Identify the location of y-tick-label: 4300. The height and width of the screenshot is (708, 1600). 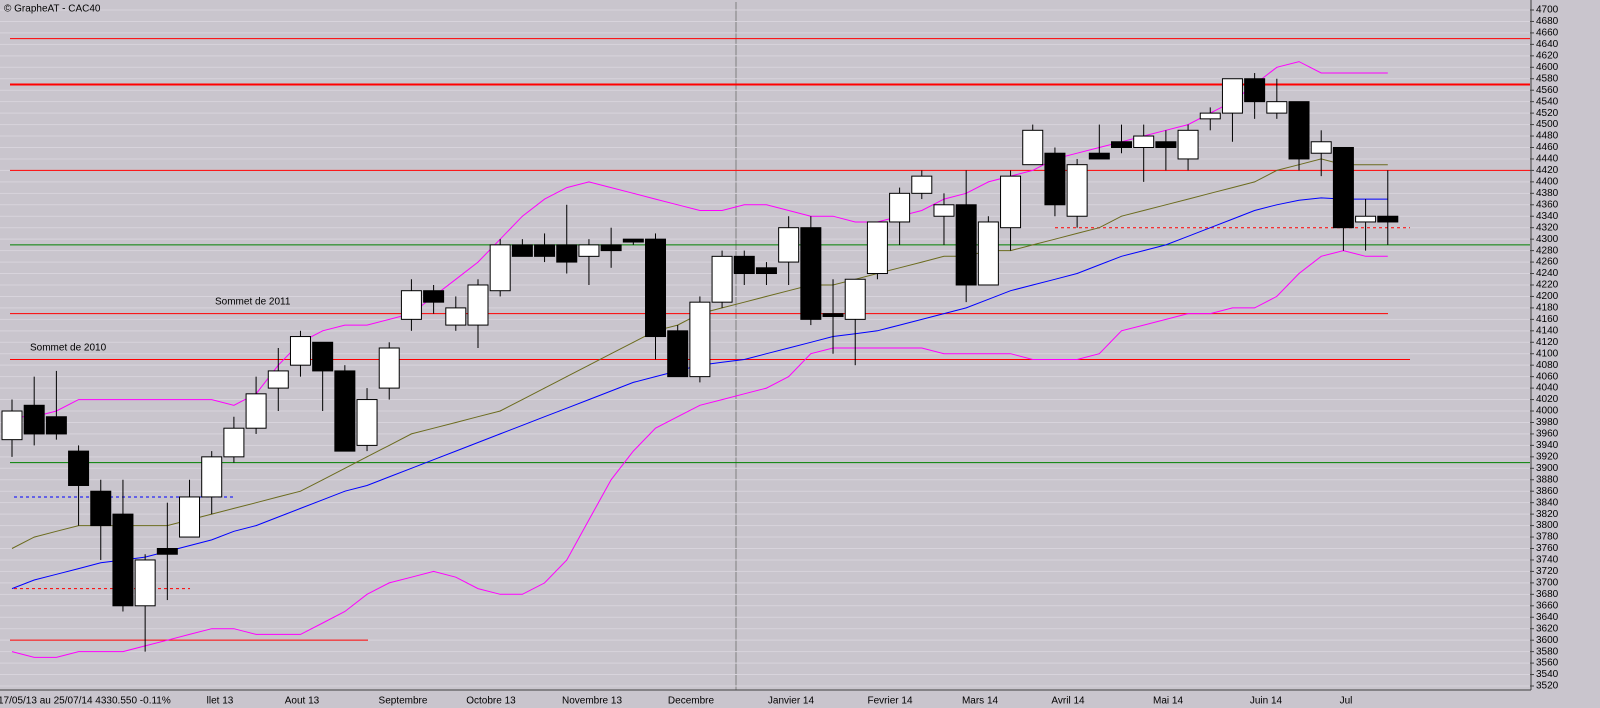
(1547, 239).